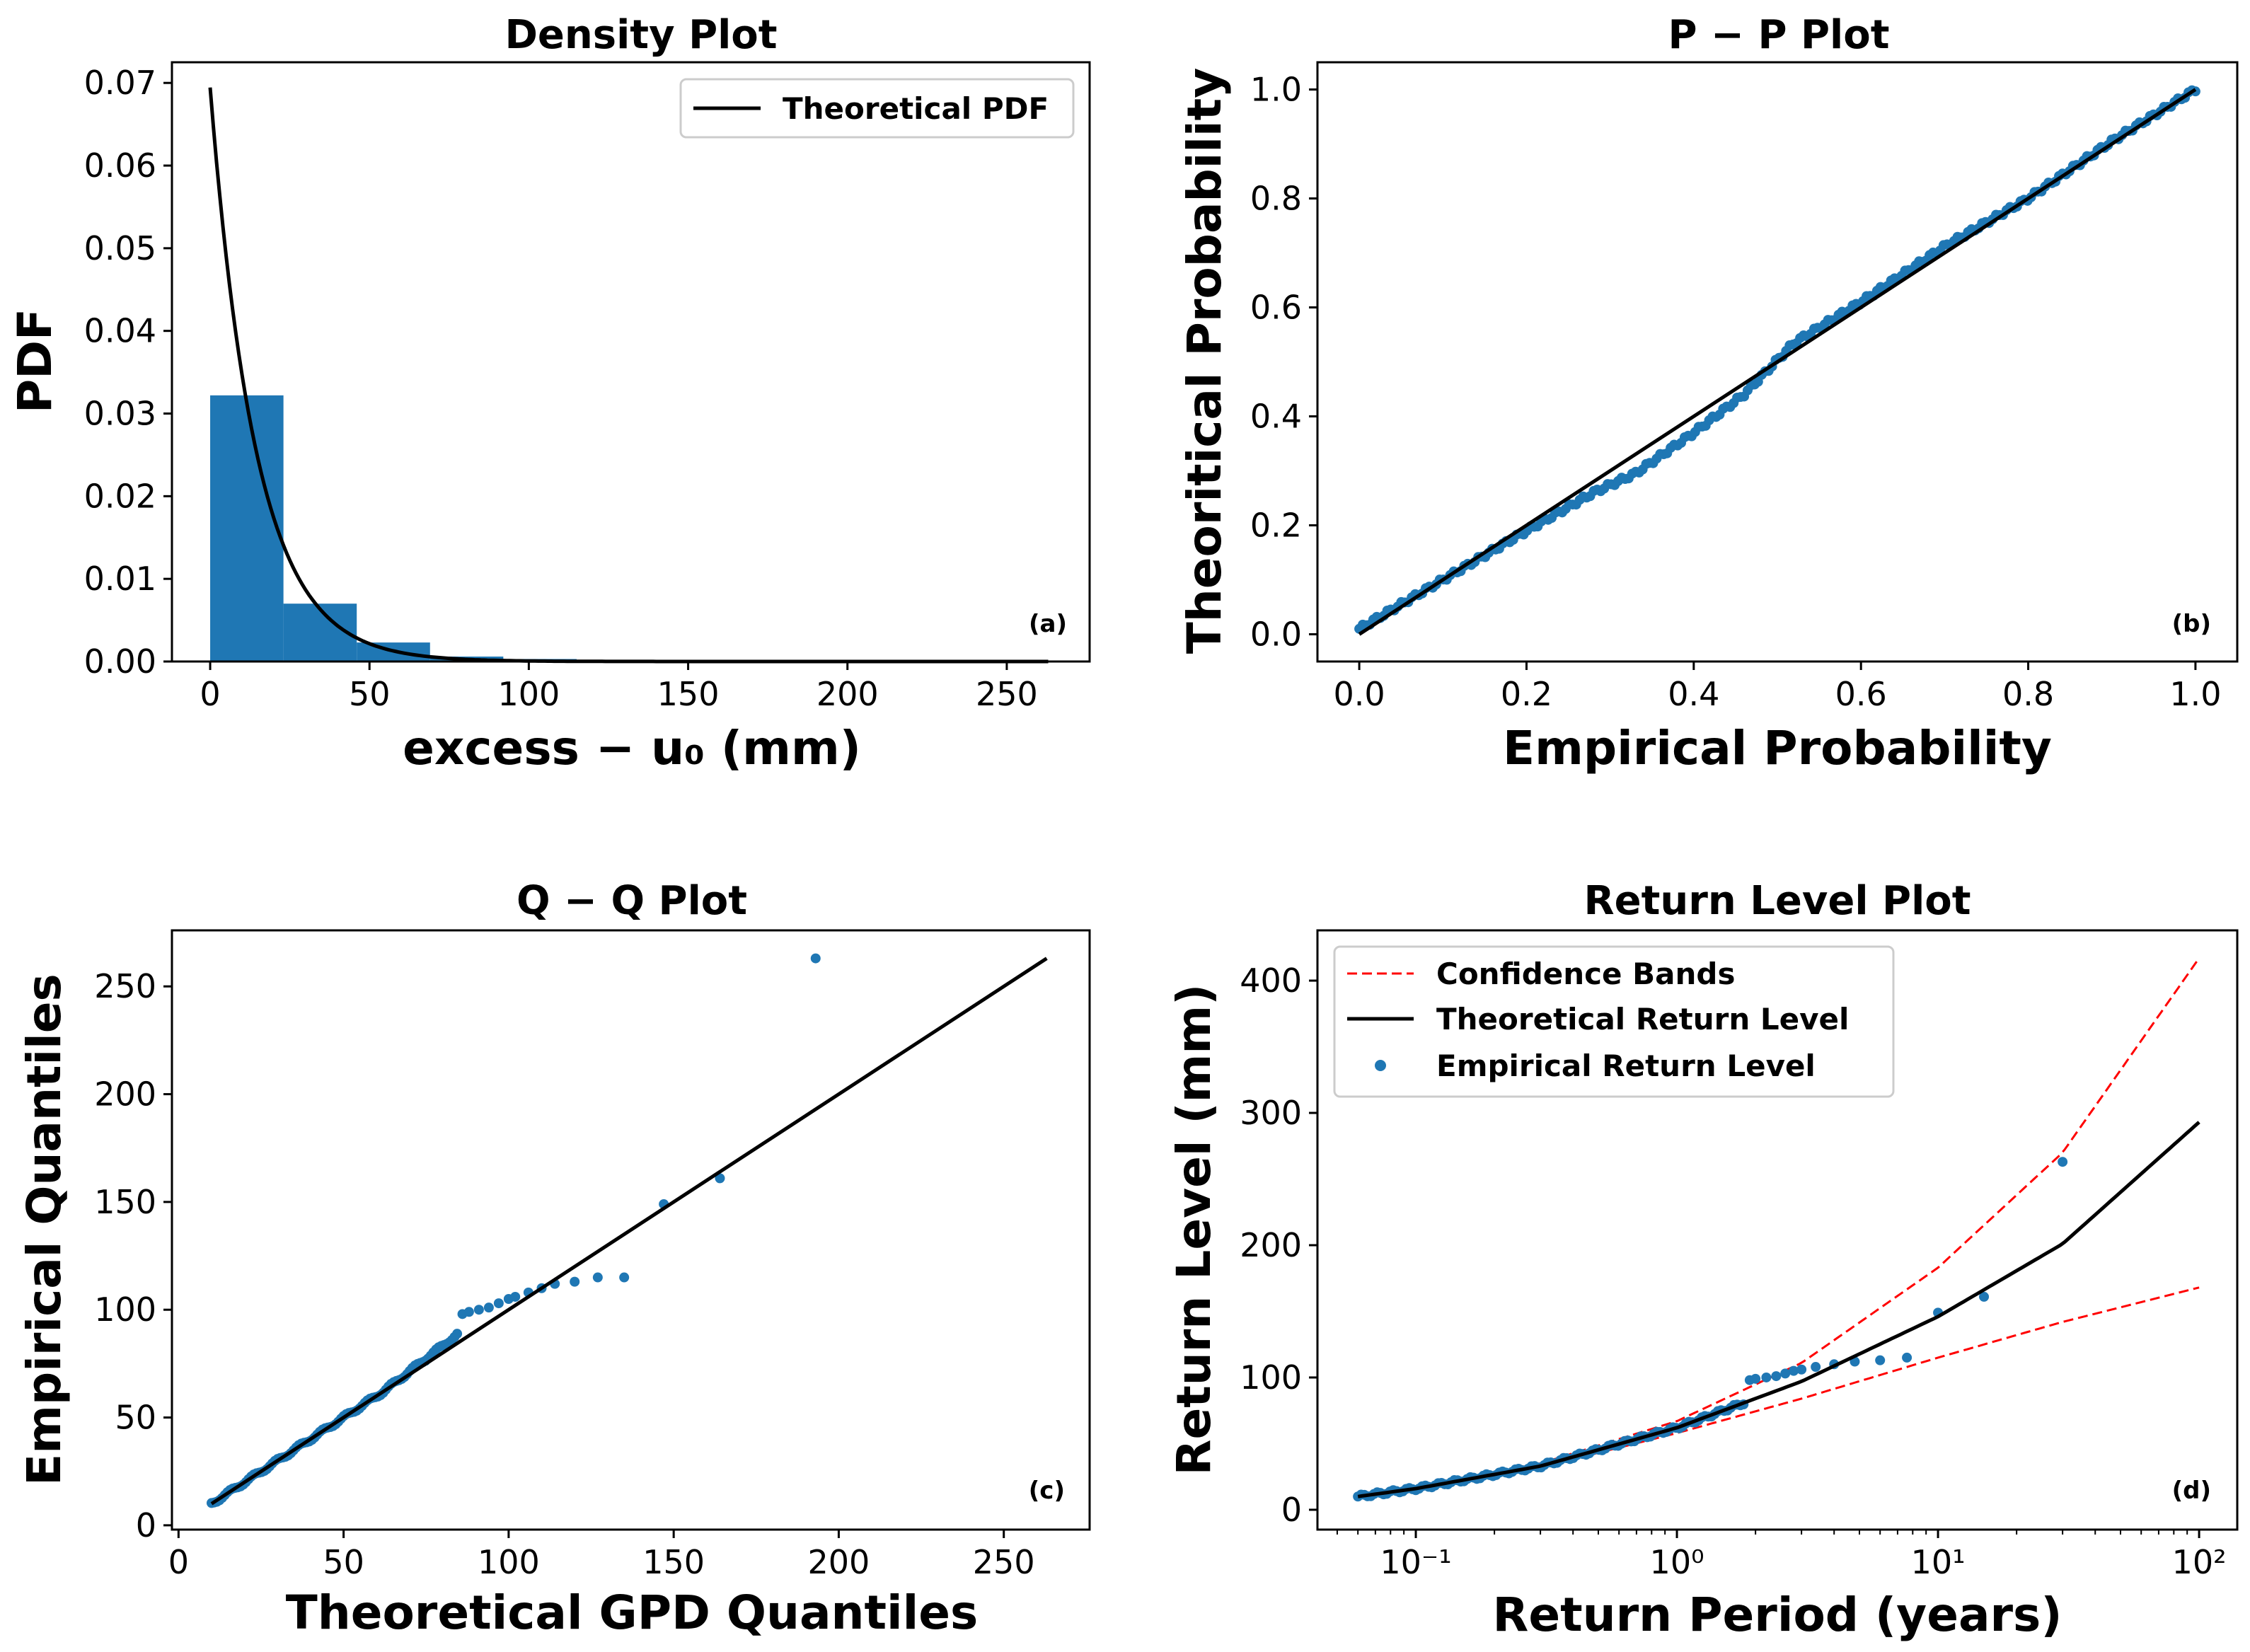  What do you see at coordinates (2191, 624) in the screenshot?
I see `panel-label-b: (b)` at bounding box center [2191, 624].